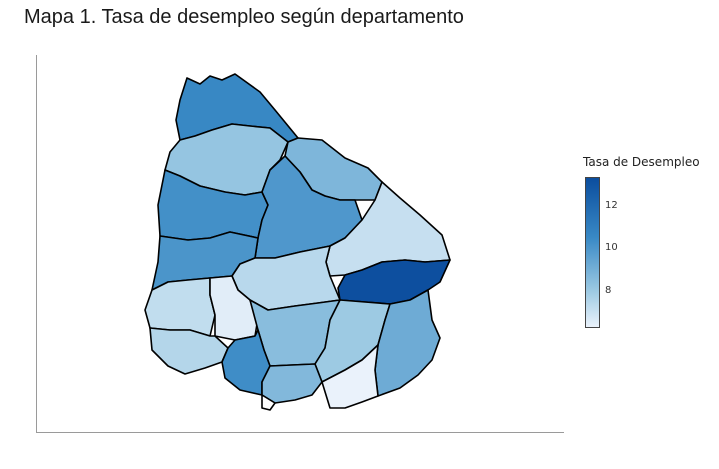 This screenshot has width=719, height=469. Describe the element at coordinates (611, 248) in the screenshot. I see `legend-tick-label: 10` at that location.